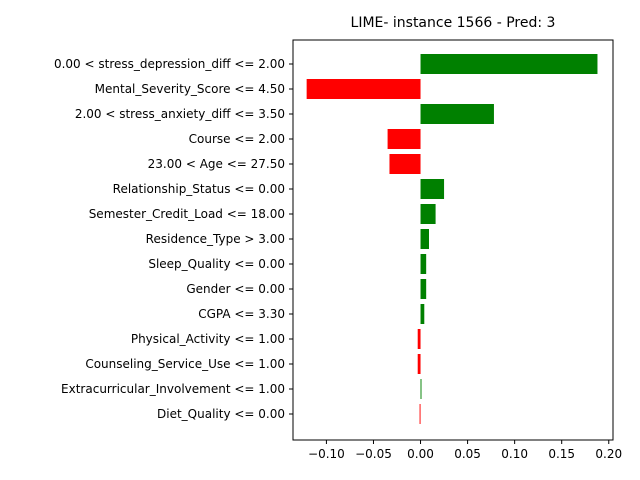  I want to click on y-tick-label-12: Counseling_Service_Use <= 1.00, so click(185, 364).